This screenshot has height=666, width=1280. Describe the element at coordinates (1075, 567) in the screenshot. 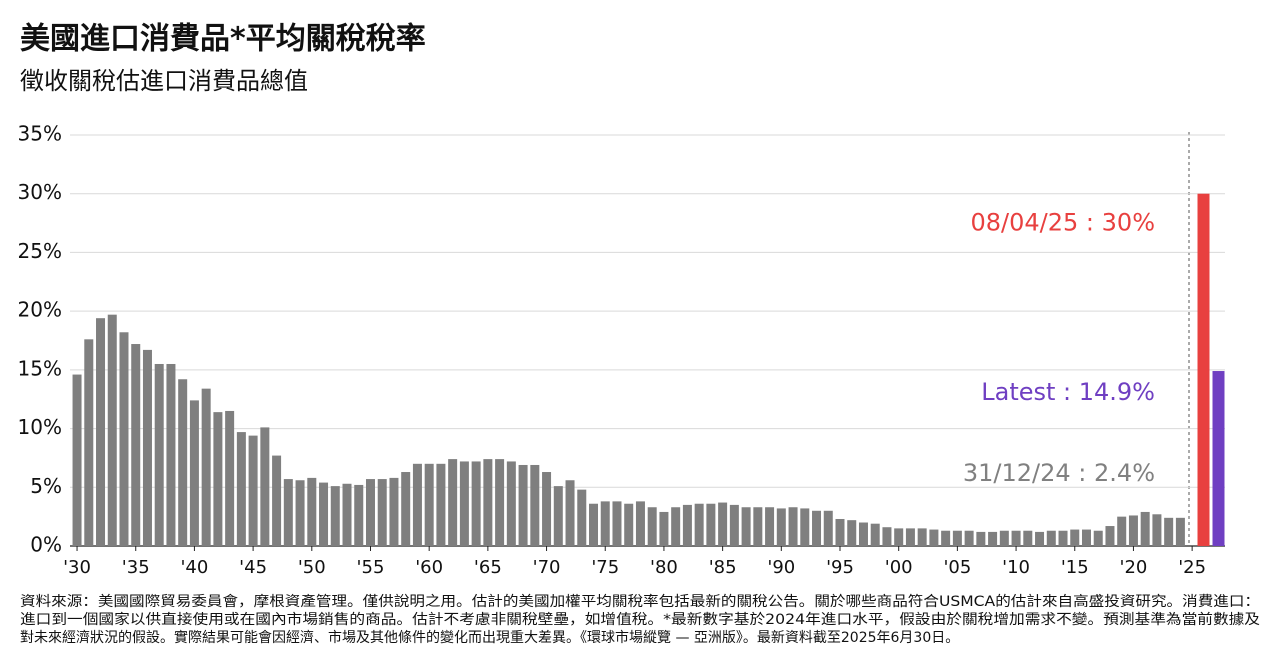

I see `x-tick-label: '15` at that location.